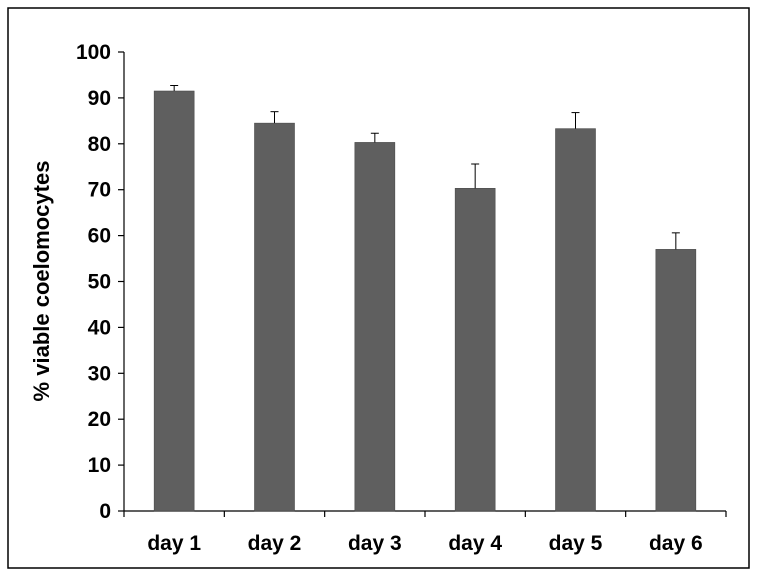 This screenshot has height=581, width=757. I want to click on x-tick-label: day 4, so click(475, 543).